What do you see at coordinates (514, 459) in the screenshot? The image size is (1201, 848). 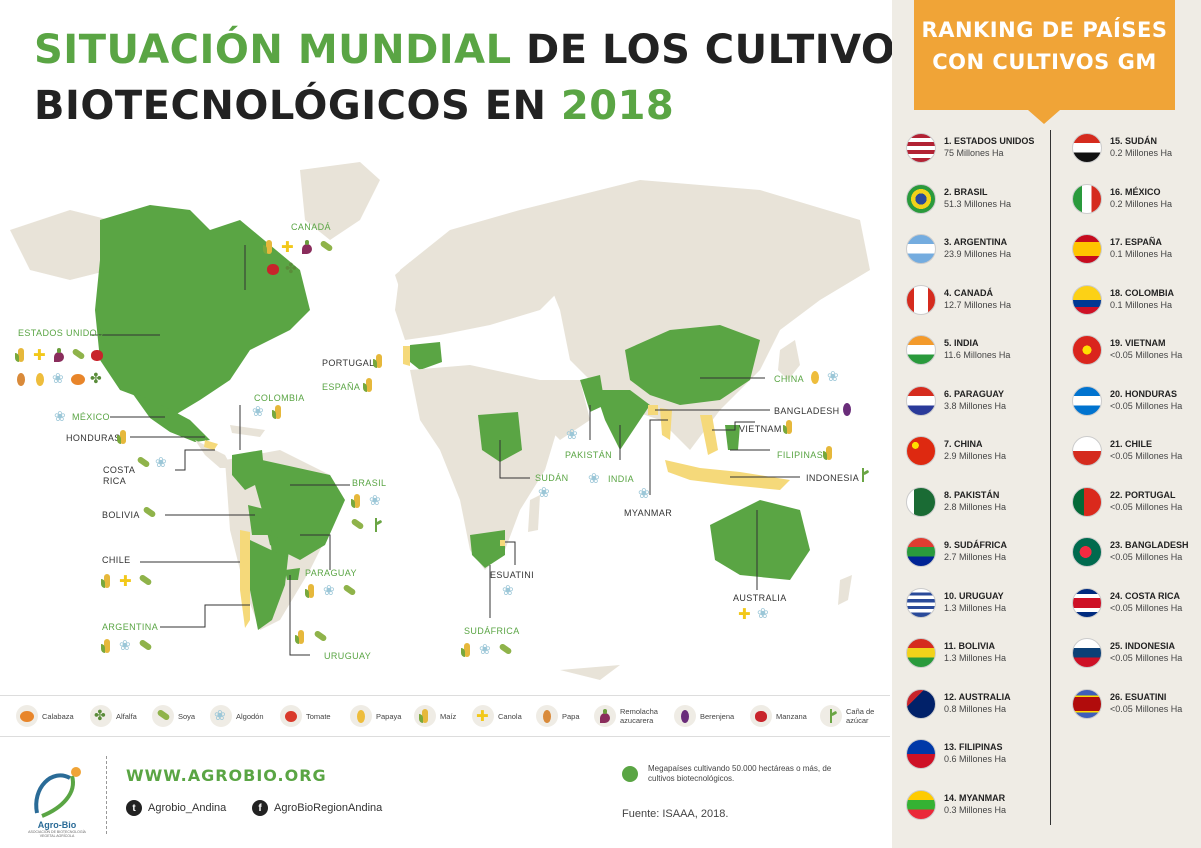 I see `leader-sudan` at bounding box center [514, 459].